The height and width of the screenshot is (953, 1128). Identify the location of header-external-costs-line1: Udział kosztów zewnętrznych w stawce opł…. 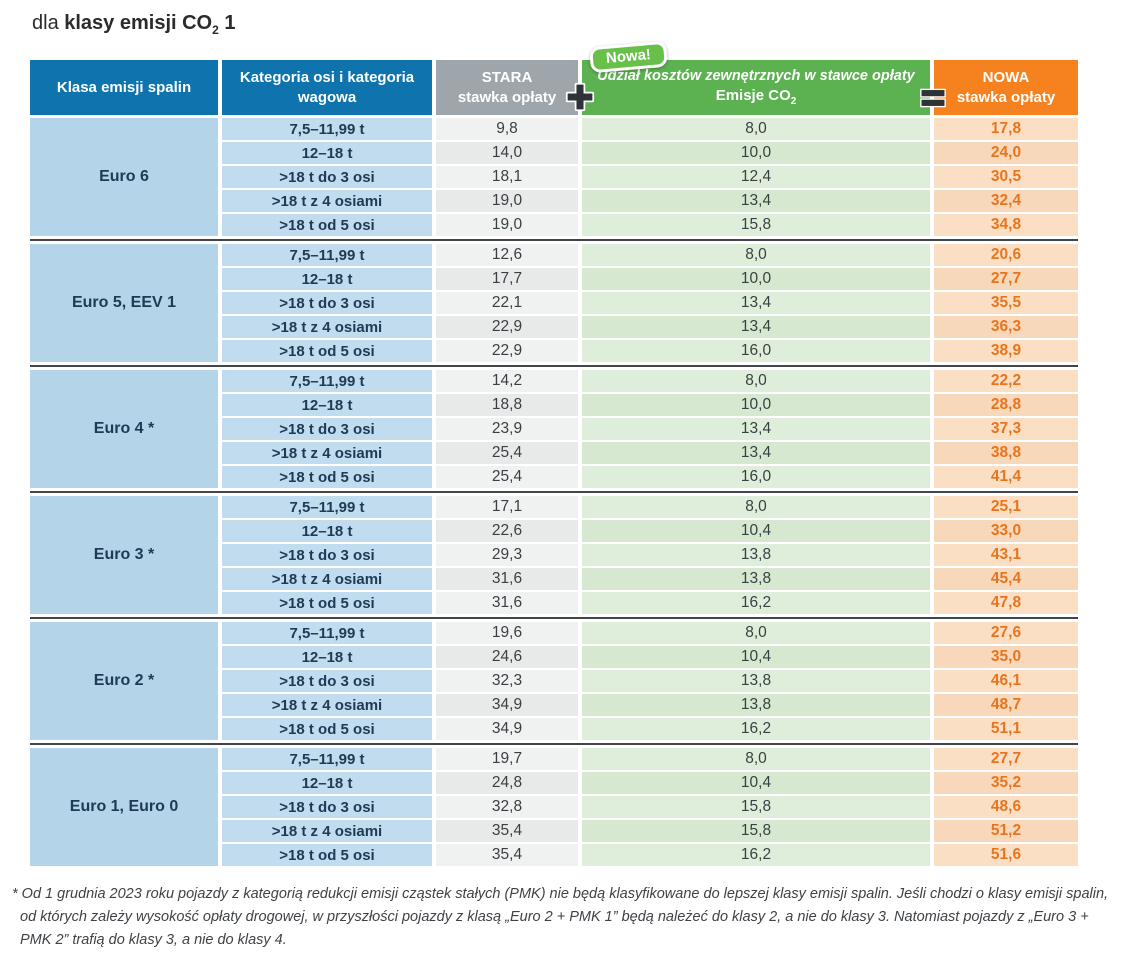
(756, 76).